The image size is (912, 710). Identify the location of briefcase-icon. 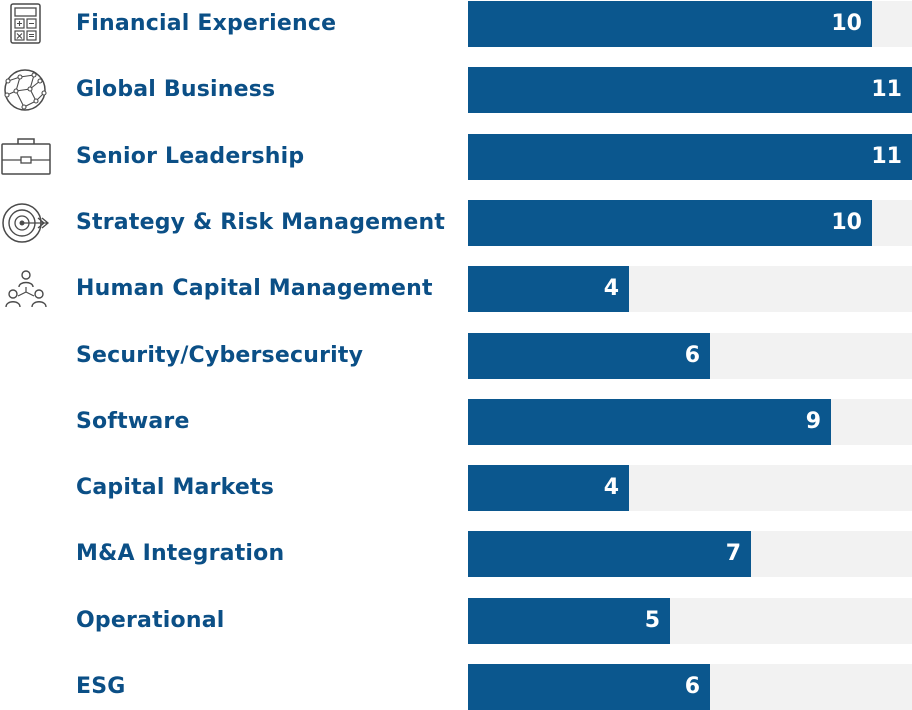
(26, 157).